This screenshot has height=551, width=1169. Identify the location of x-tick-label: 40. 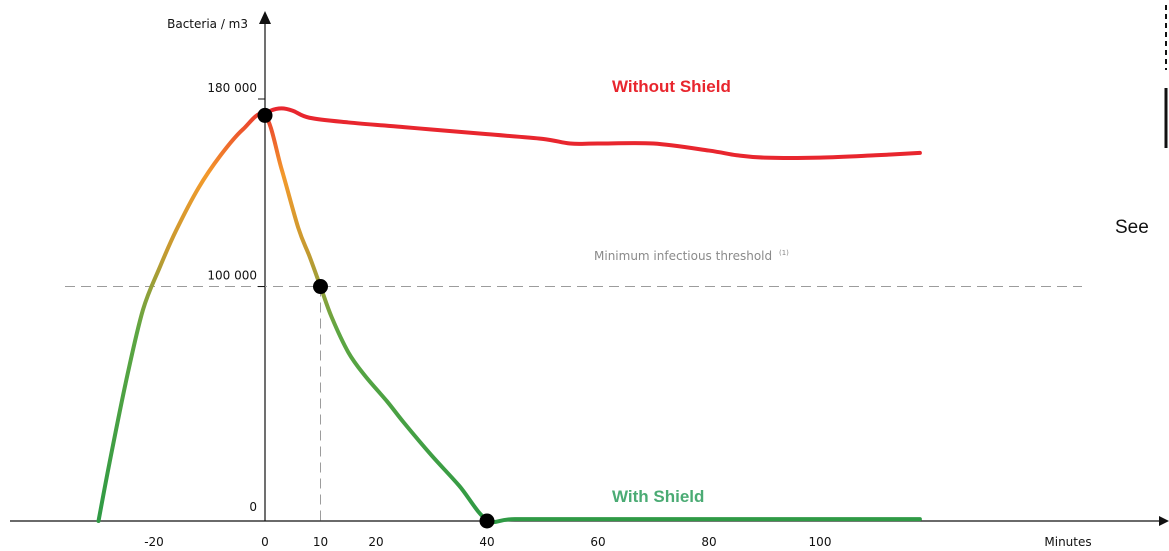
(486, 542).